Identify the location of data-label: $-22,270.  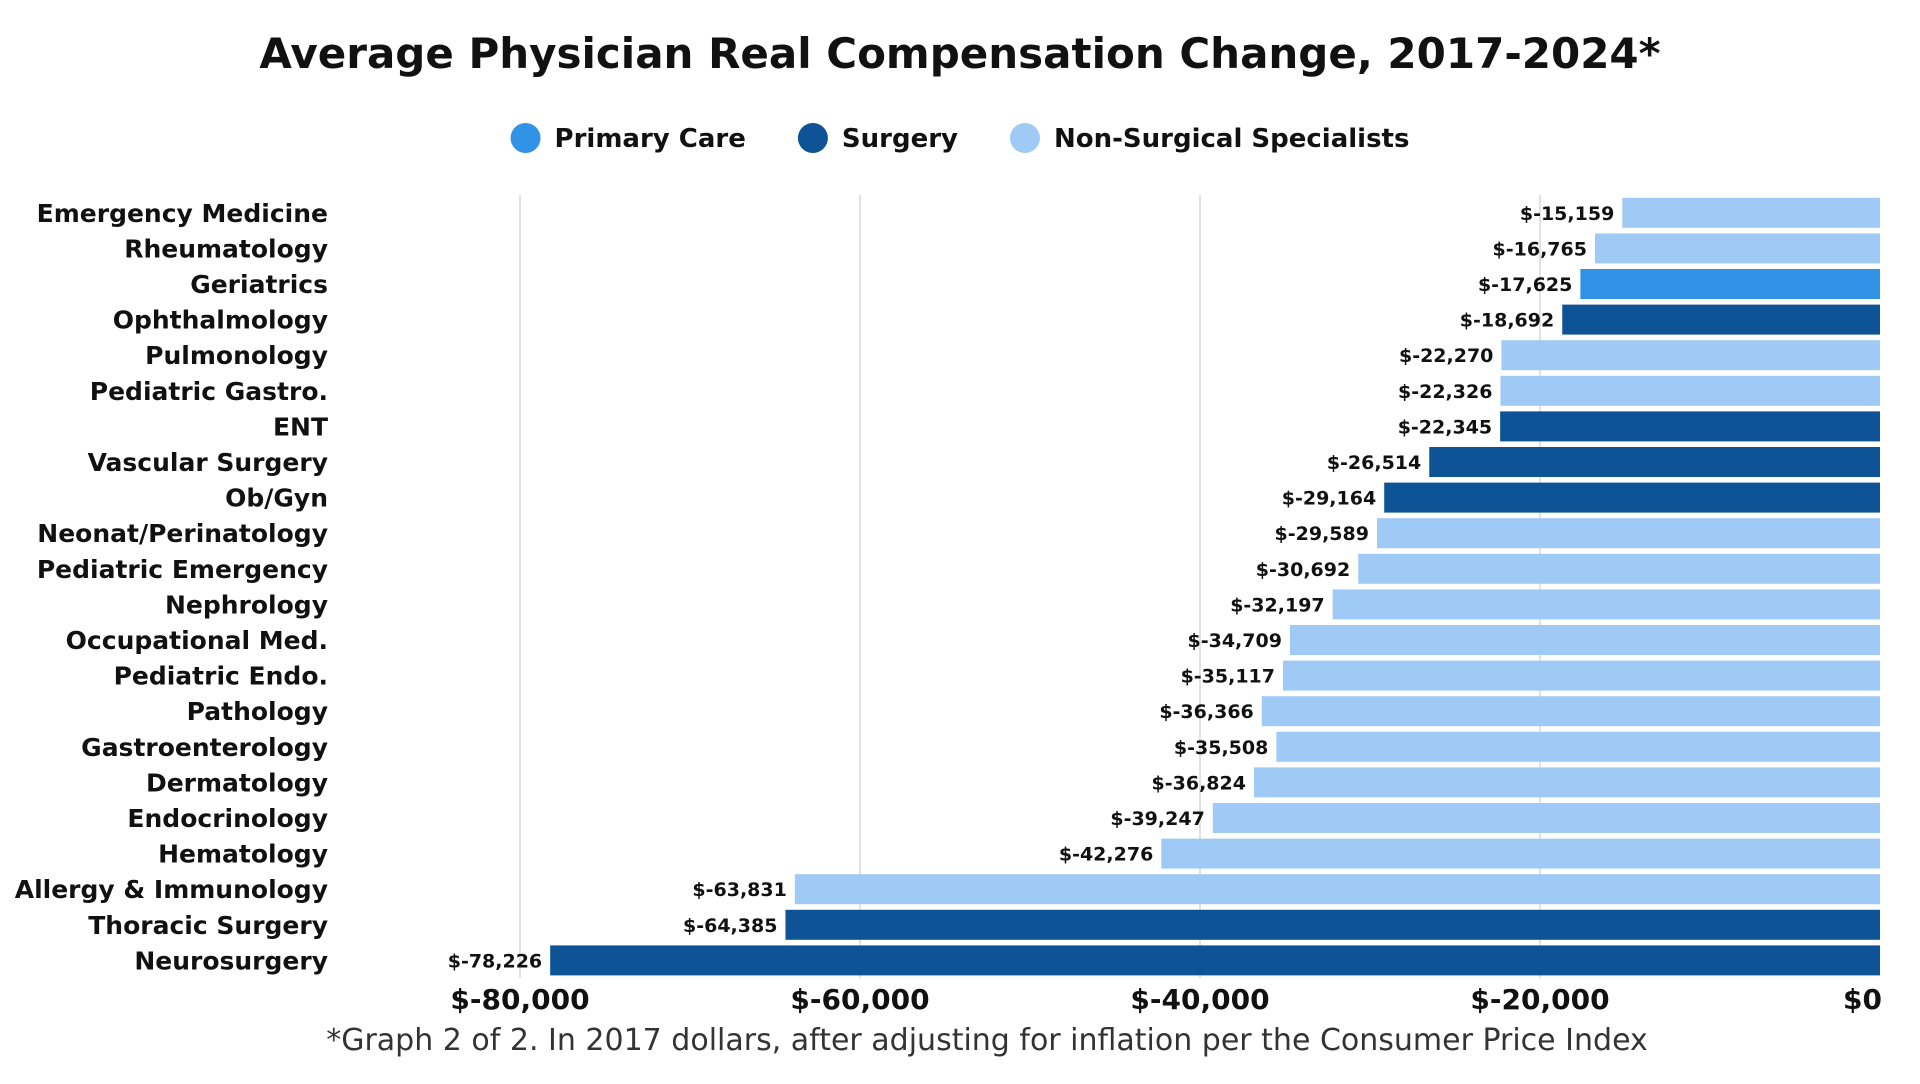
(1446, 356).